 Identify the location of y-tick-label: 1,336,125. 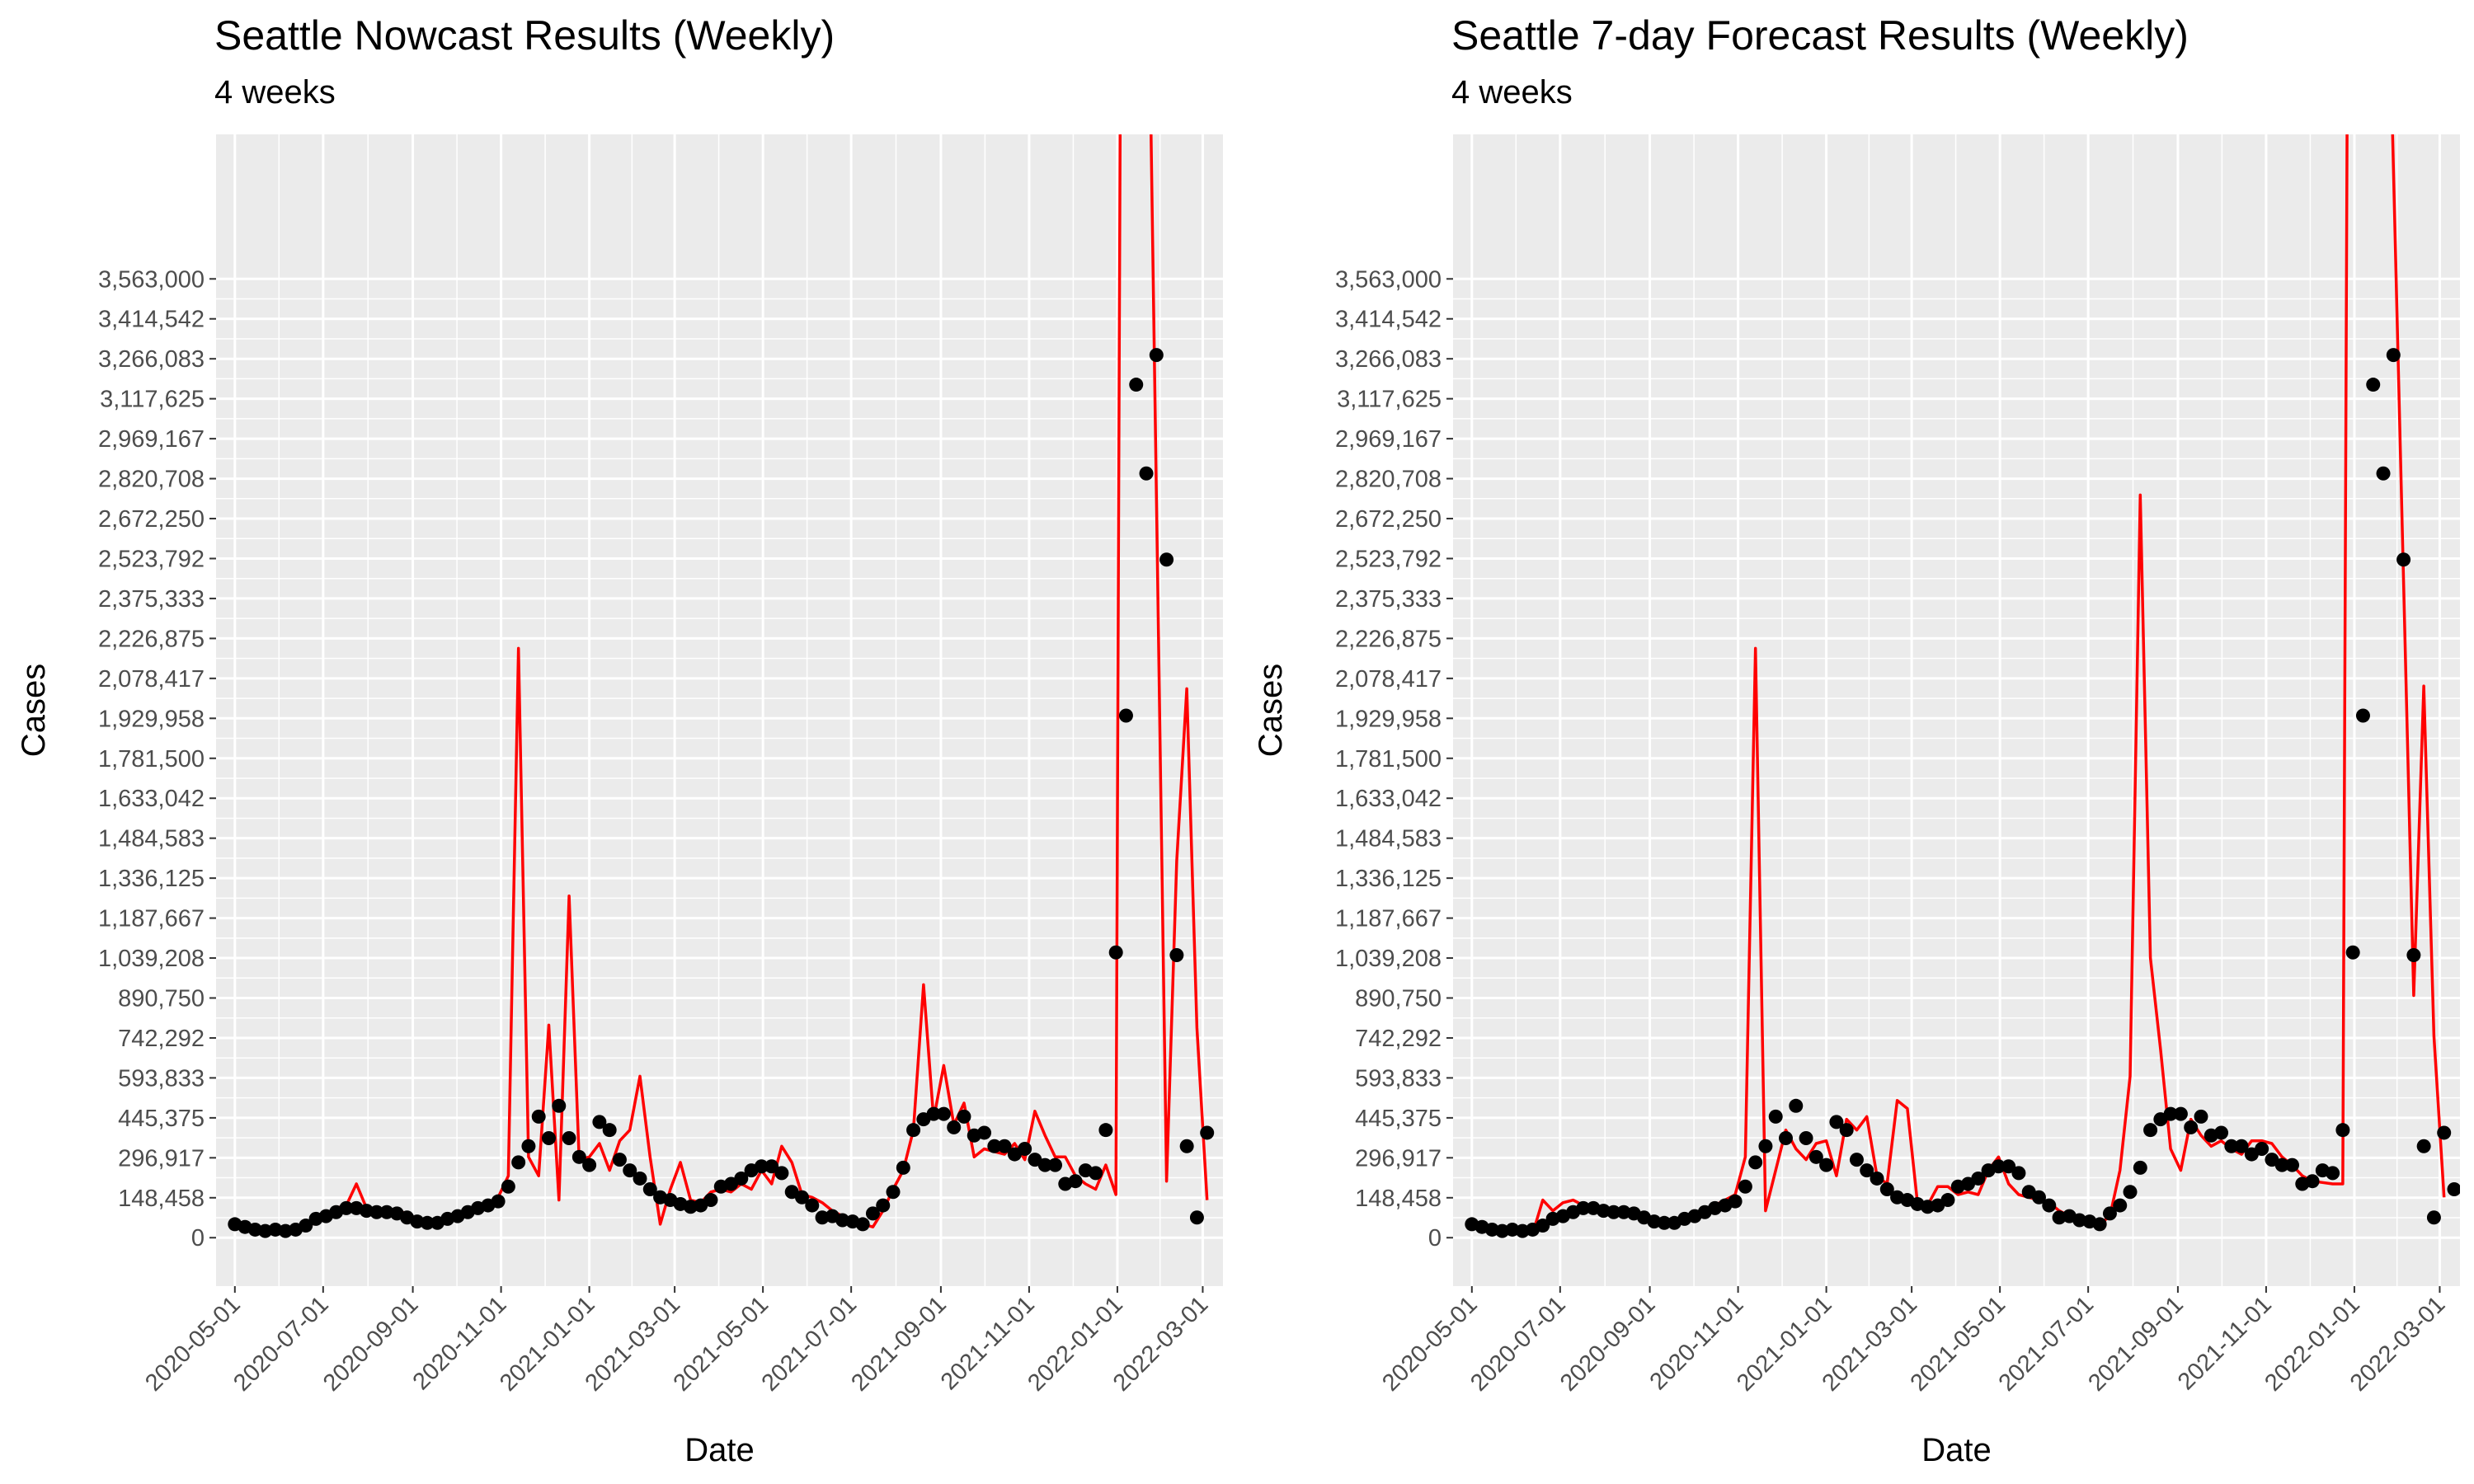
(151, 879).